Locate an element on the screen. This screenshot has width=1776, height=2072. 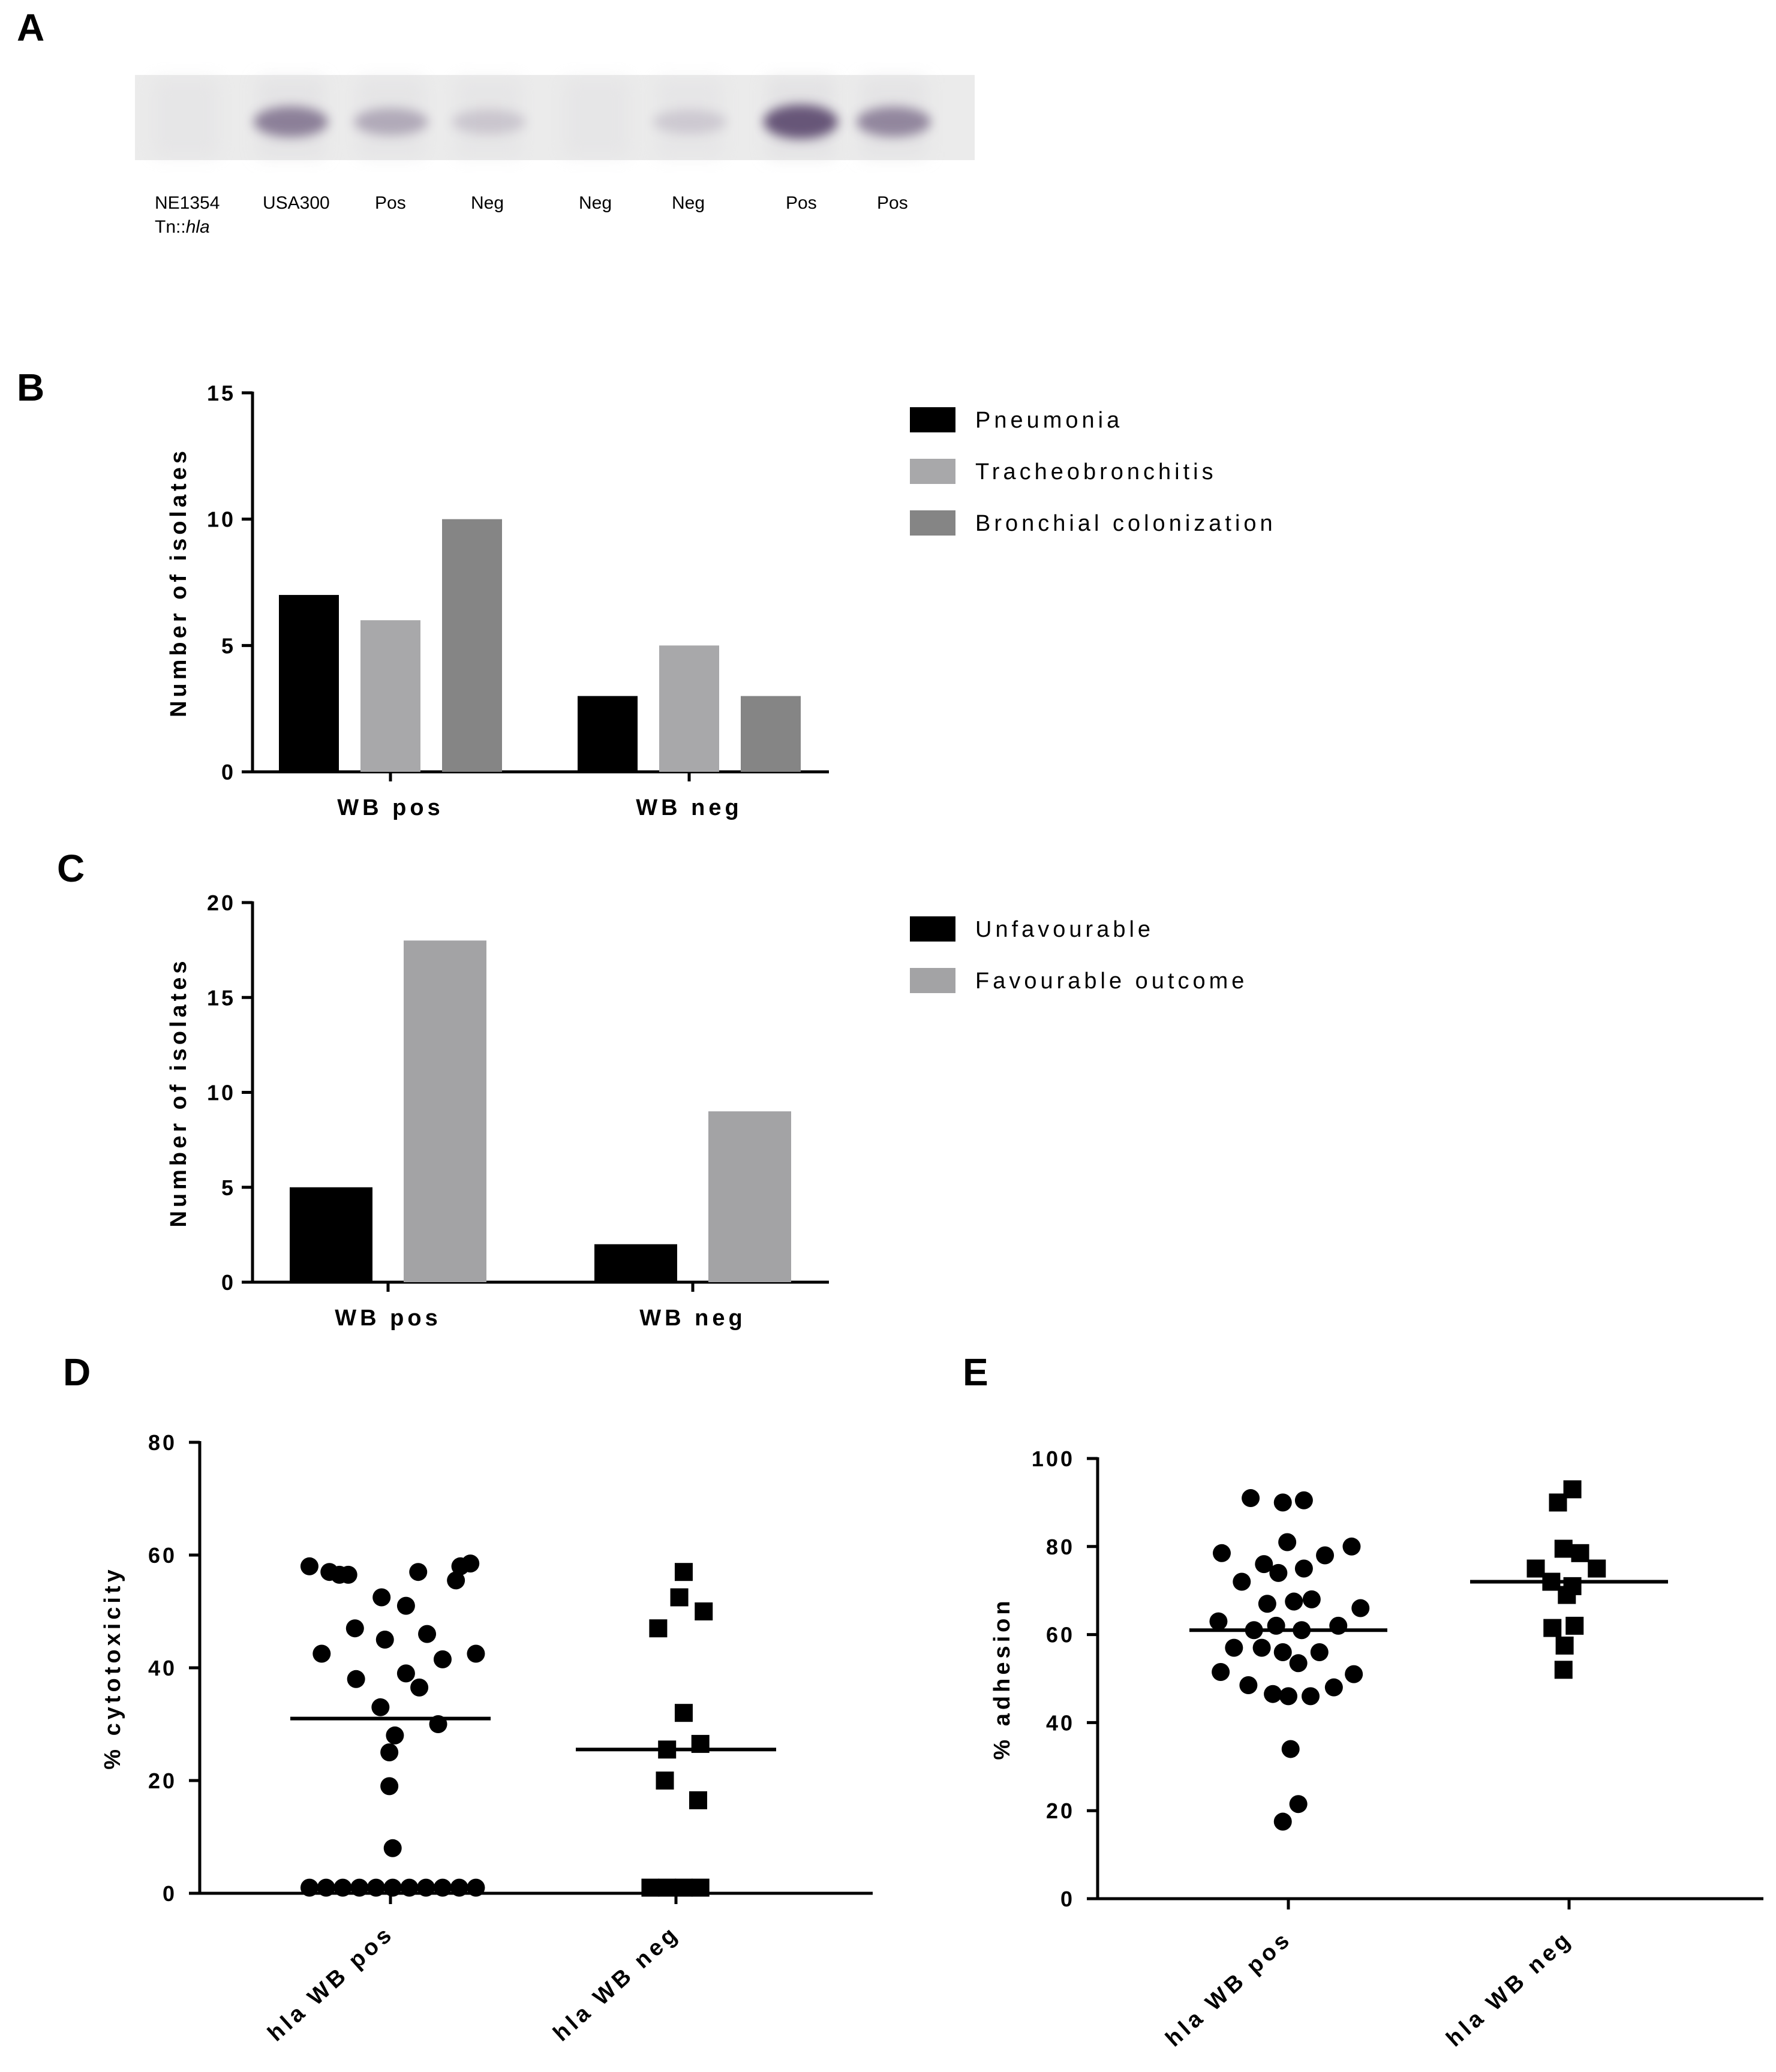
bar-tracheobronchitis-wb-pos is located at coordinates (390, 696).